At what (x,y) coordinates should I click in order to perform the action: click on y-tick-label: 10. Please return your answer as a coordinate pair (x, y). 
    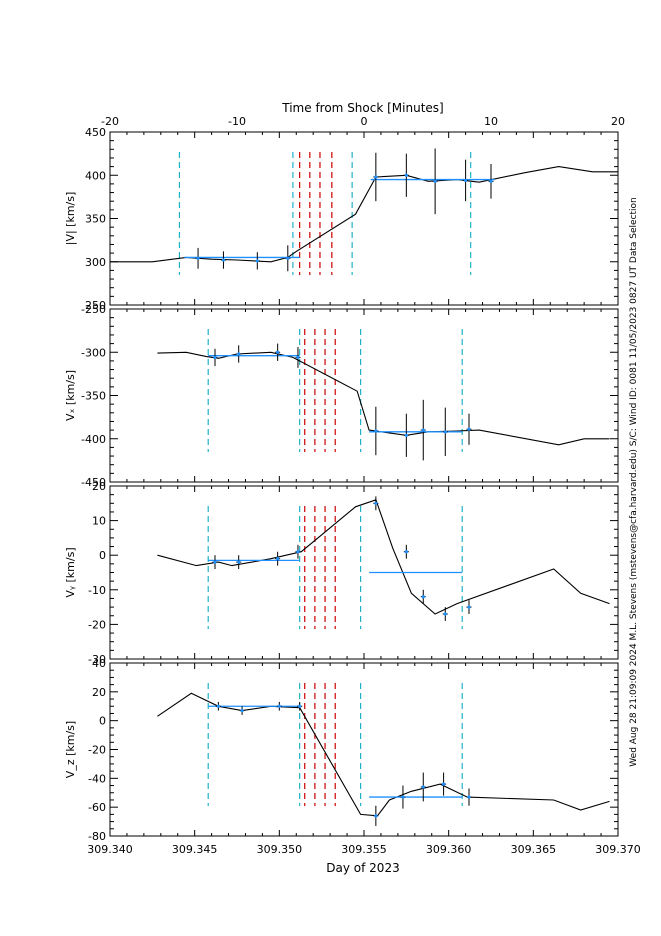
    Looking at the image, I should click on (99, 521).